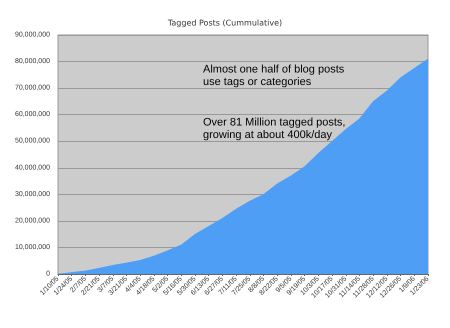 This screenshot has height=328, width=450. What do you see at coordinates (224, 23) in the screenshot?
I see `chart-title: Tagged Posts (Cummulative)` at bounding box center [224, 23].